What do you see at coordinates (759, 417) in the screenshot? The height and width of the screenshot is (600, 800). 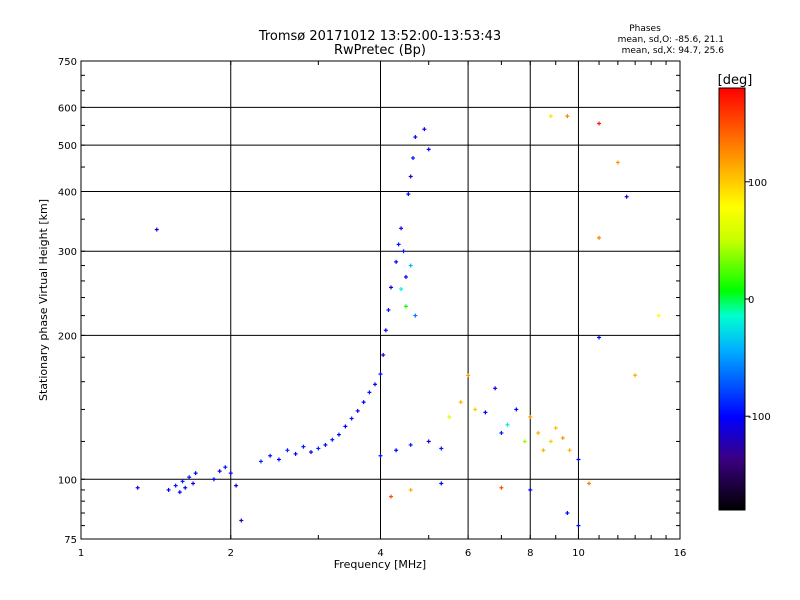 I see `colorbar-tick-label: -100` at bounding box center [759, 417].